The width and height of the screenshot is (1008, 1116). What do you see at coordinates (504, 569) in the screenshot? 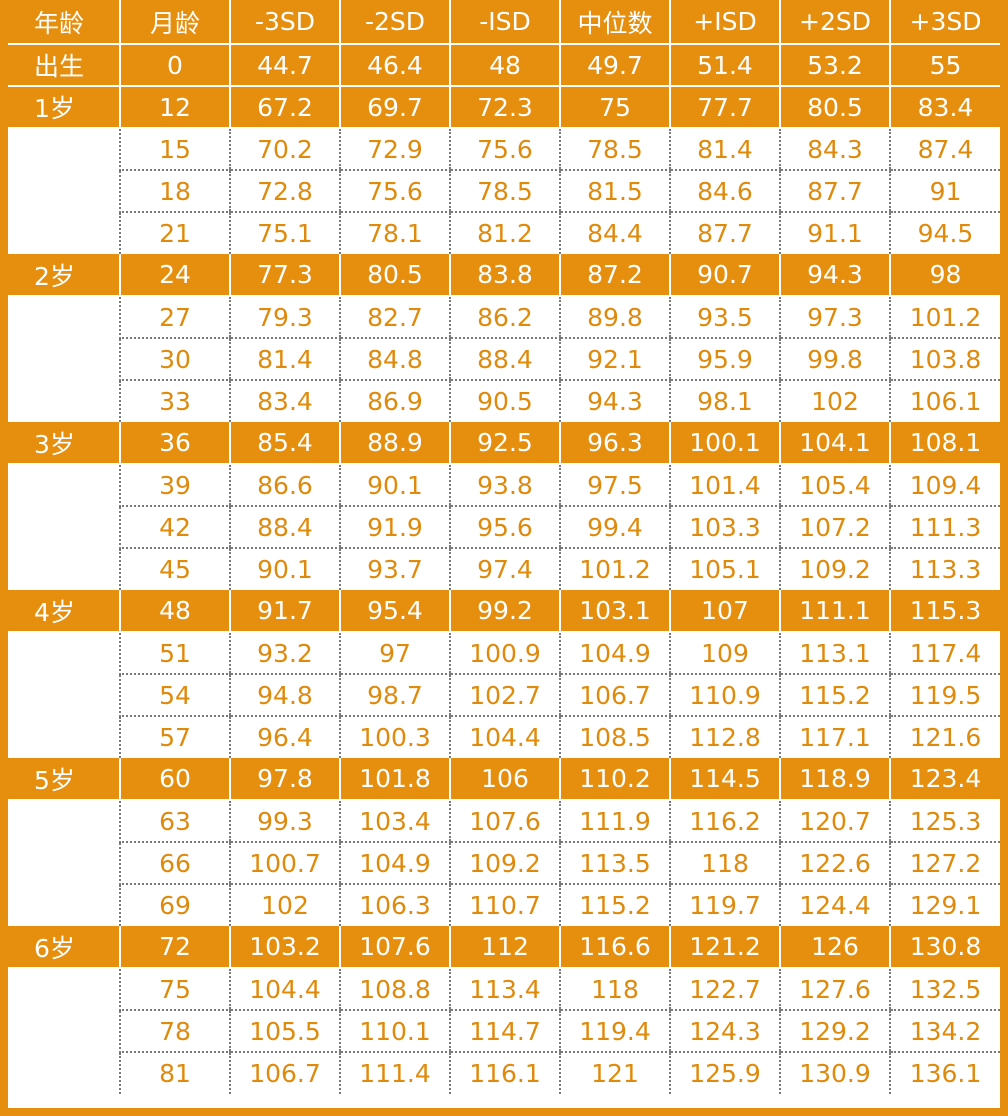
I see `table-row: 45 90.1 93.7 97.4 101.2 105.1 109.2 113.3` at bounding box center [504, 569].